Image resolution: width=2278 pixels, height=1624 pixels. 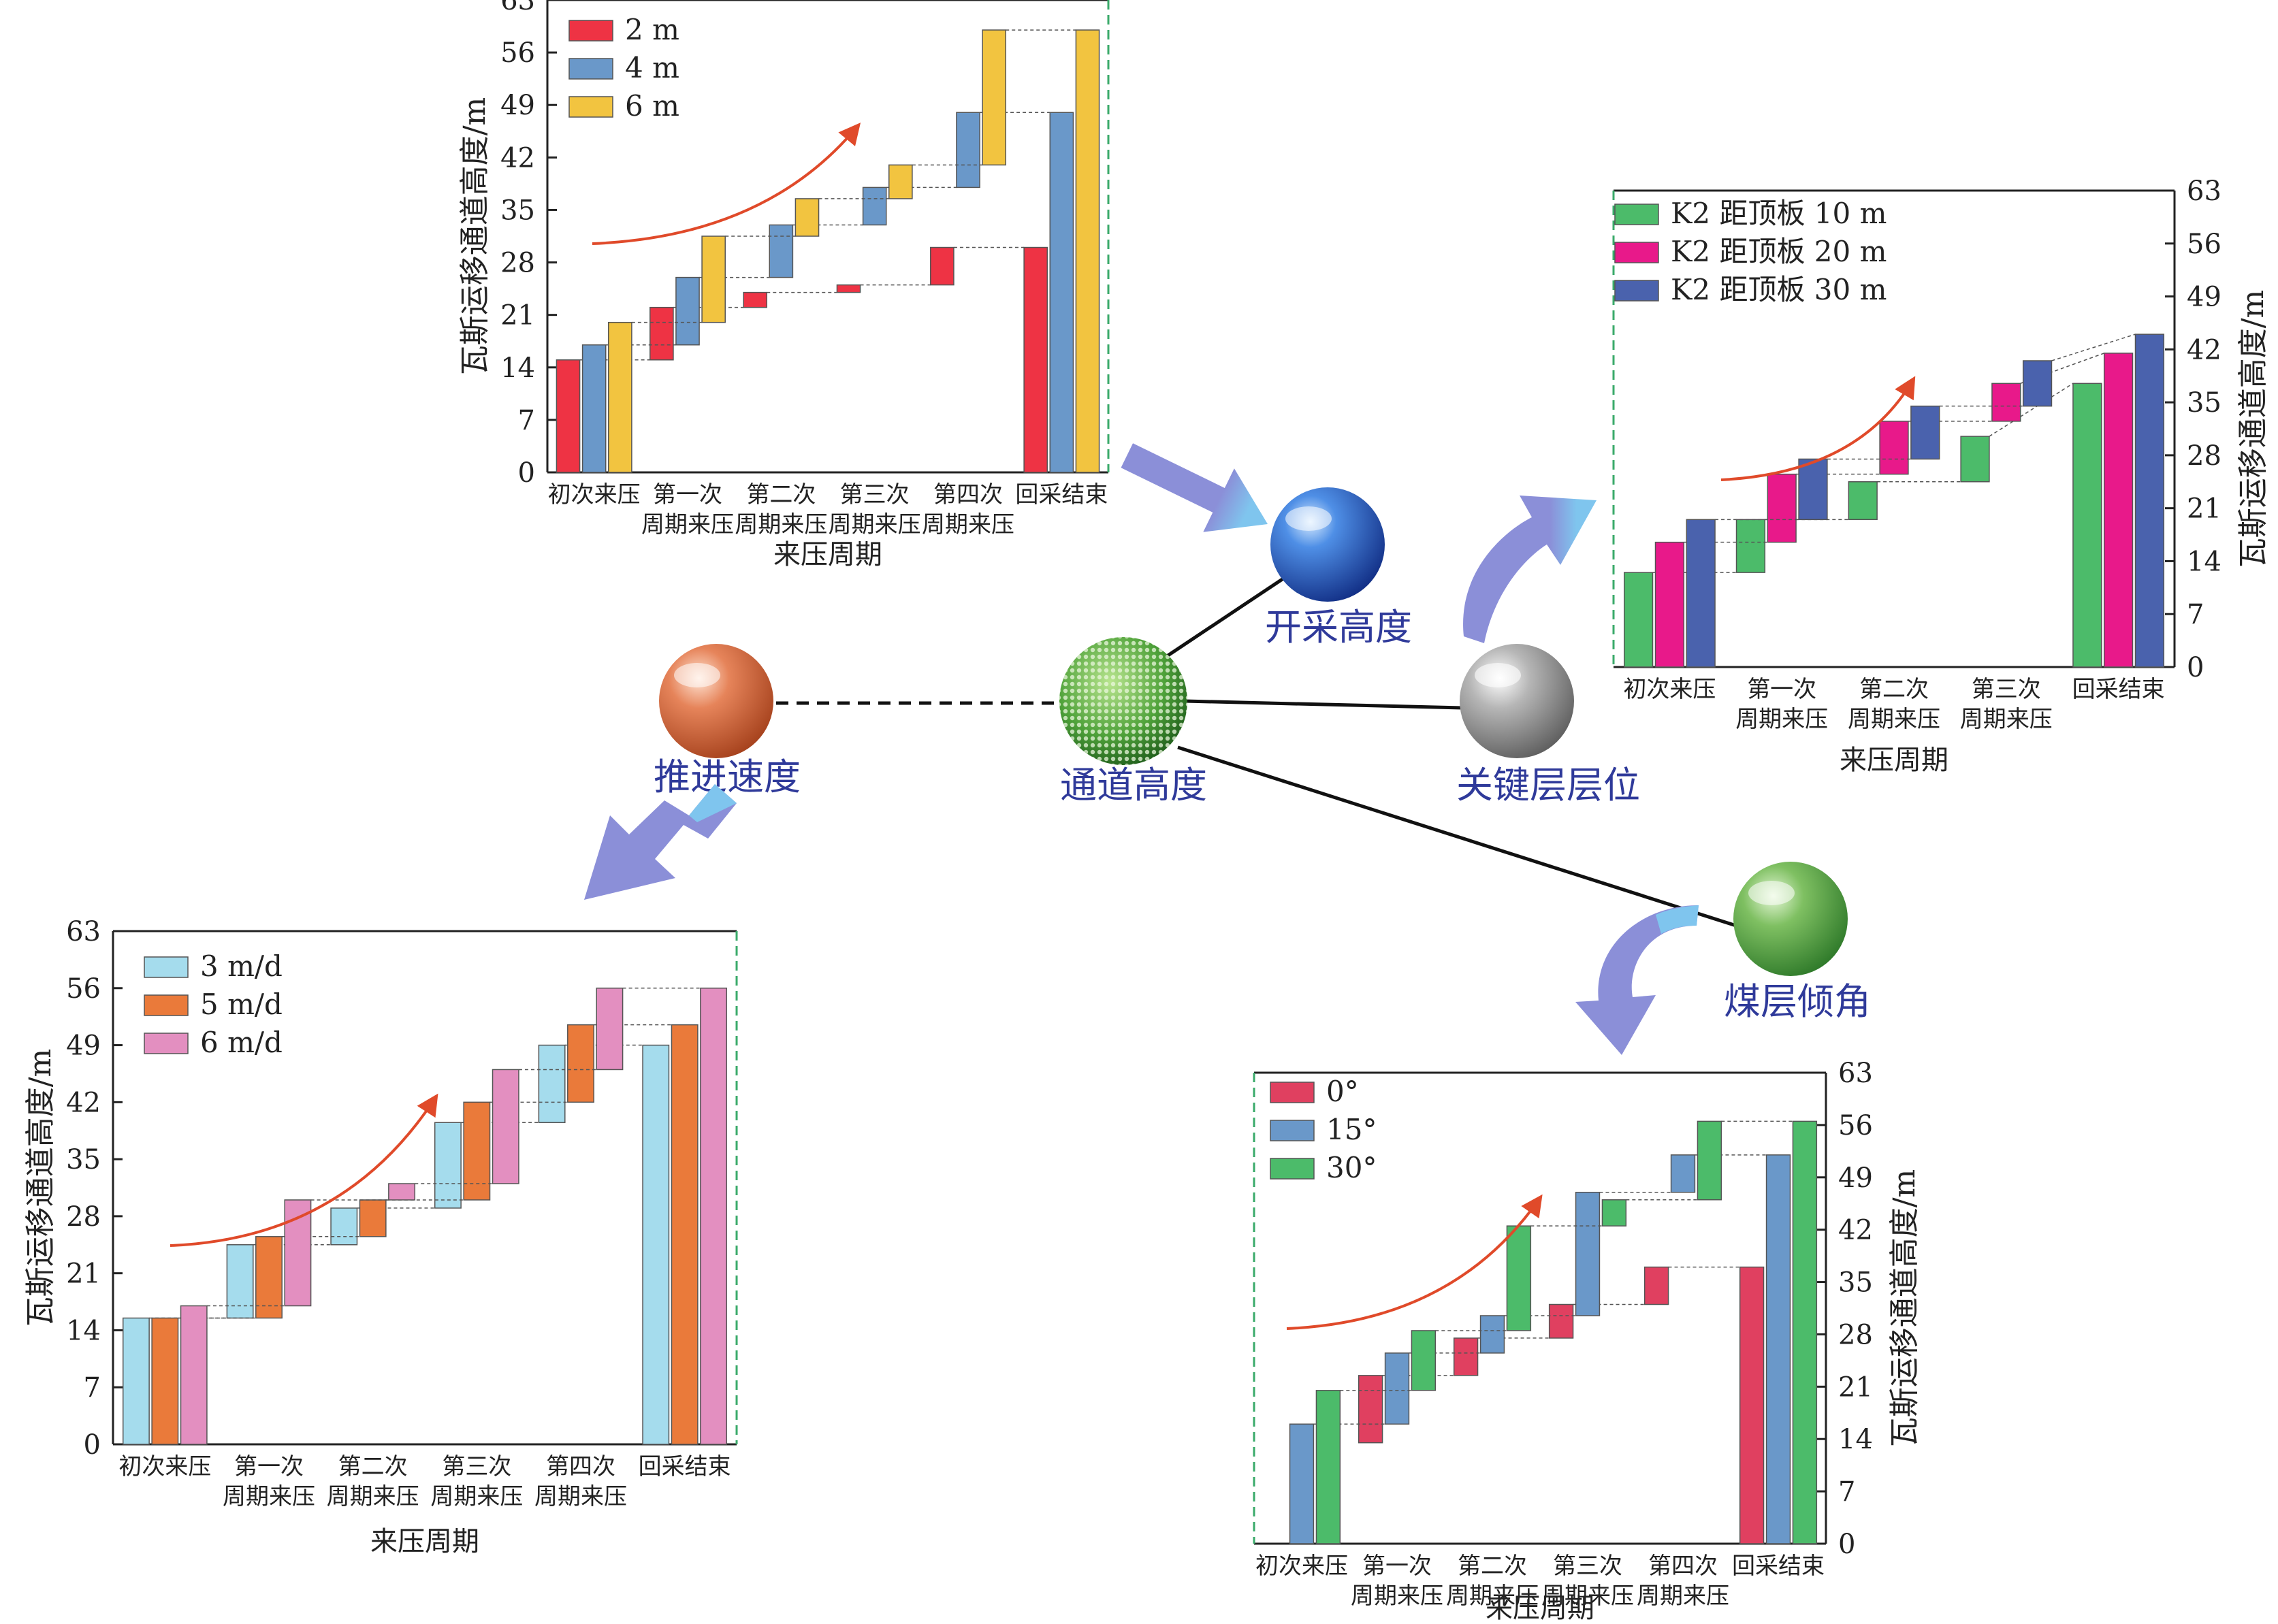 What do you see at coordinates (656, 1244) in the screenshot?
I see `total-bar-3 m/d` at bounding box center [656, 1244].